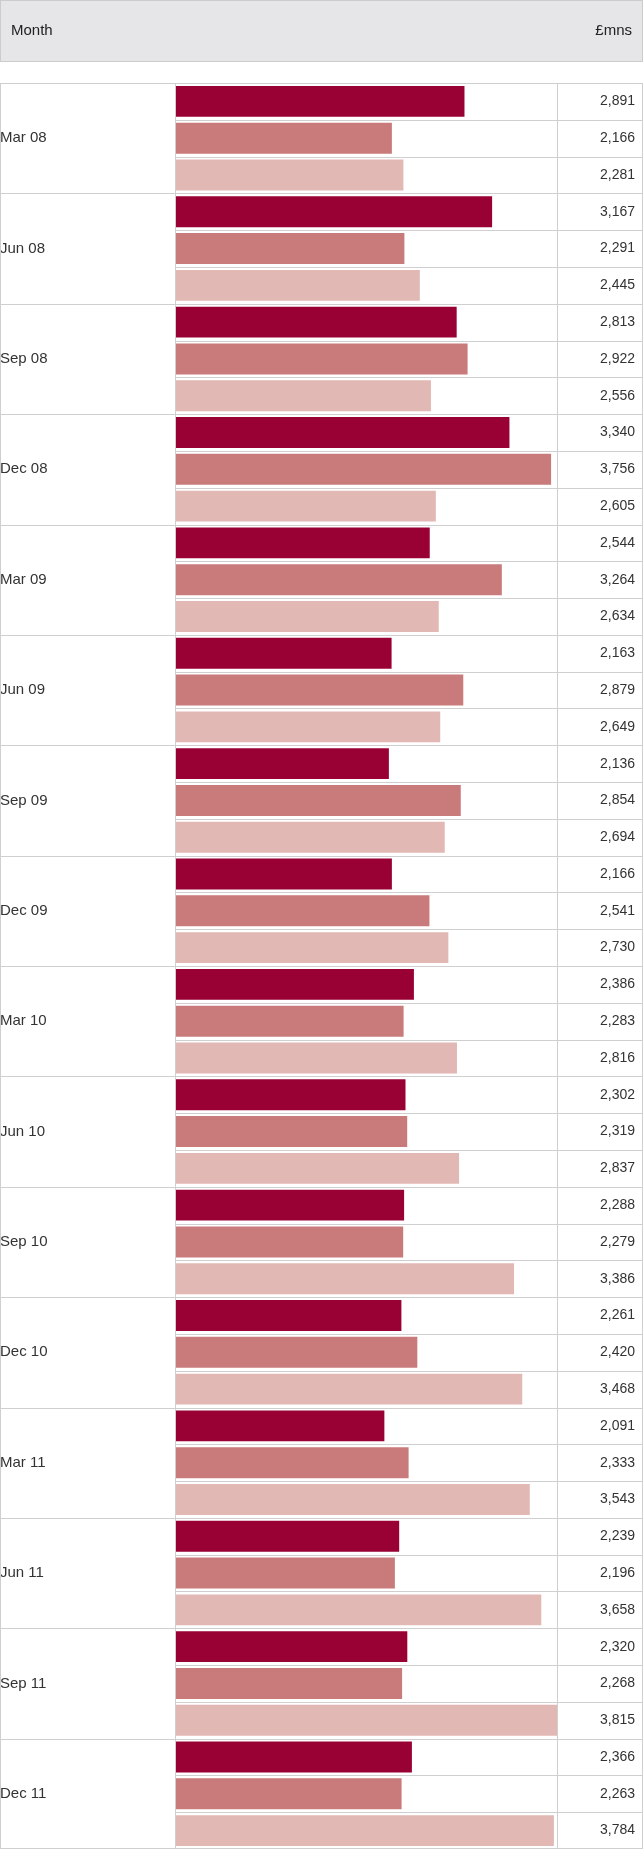 This screenshot has width=643, height=1870. What do you see at coordinates (617, 1608) in the screenshot?
I see `data-label: 3,658` at bounding box center [617, 1608].